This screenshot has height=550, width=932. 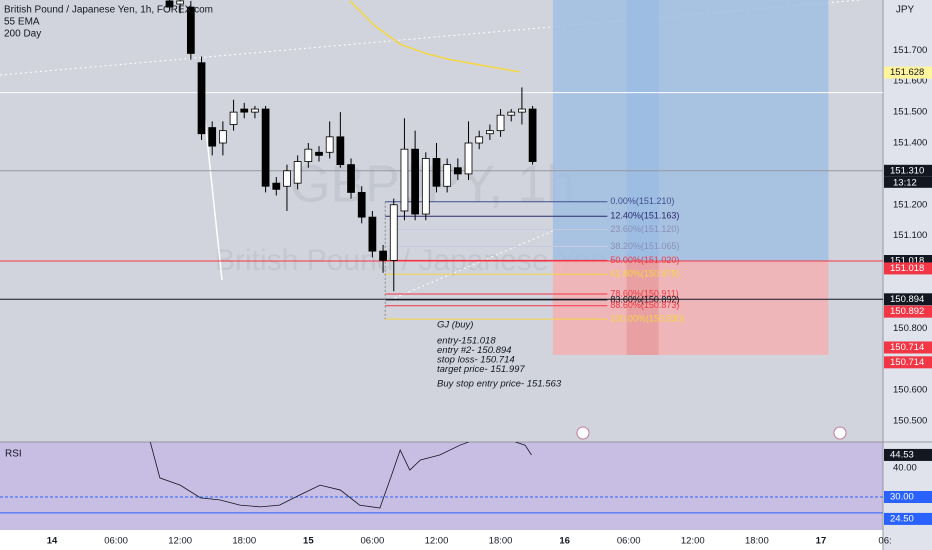 I want to click on fib-label: 23.60%(151.120), so click(x=644, y=229).